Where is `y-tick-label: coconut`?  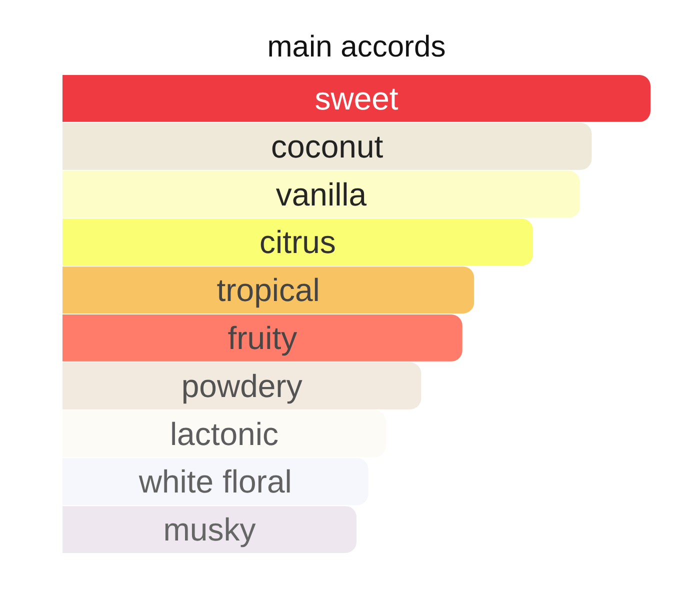
y-tick-label: coconut is located at coordinates (327, 146).